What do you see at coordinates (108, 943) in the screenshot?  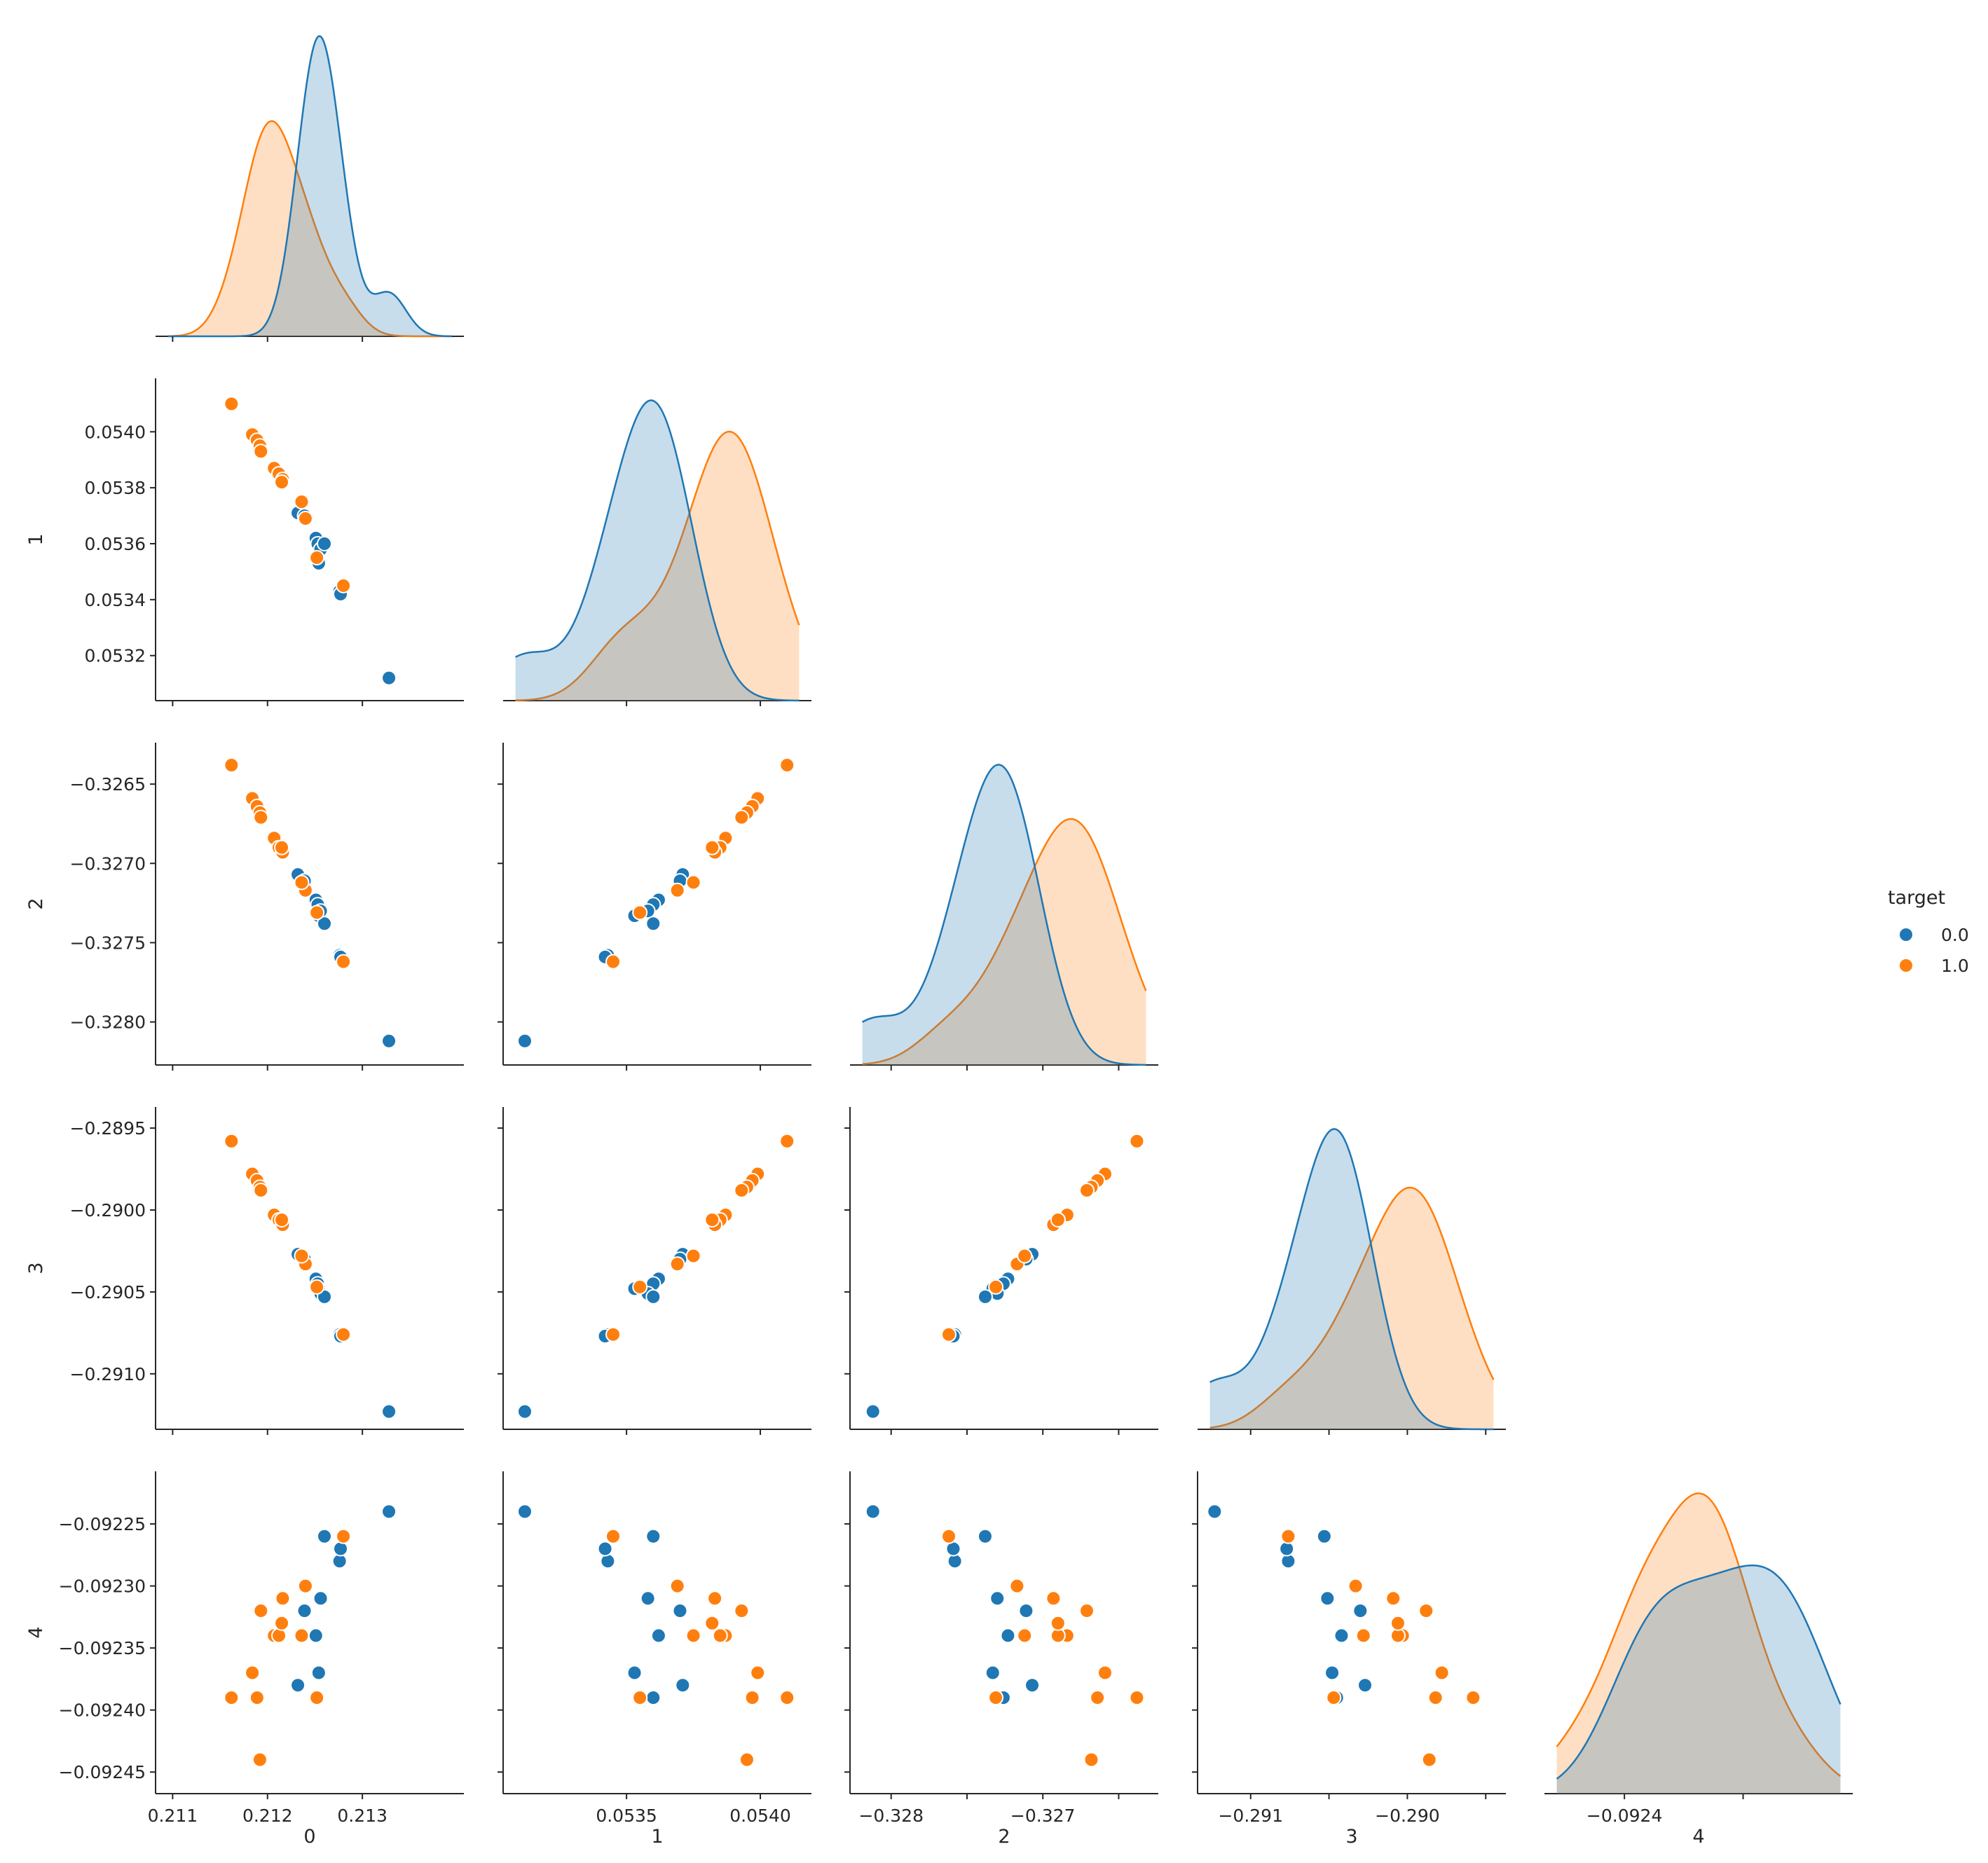 I see `y-tick-label: −0.3275` at bounding box center [108, 943].